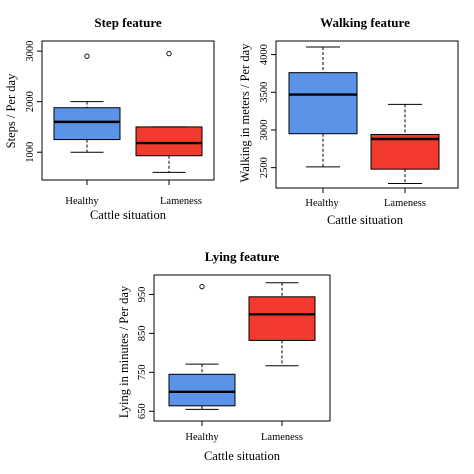 The width and height of the screenshot is (474, 474). Describe the element at coordinates (142, 372) in the screenshot. I see `lying-feature-ytick-750: 750` at that location.